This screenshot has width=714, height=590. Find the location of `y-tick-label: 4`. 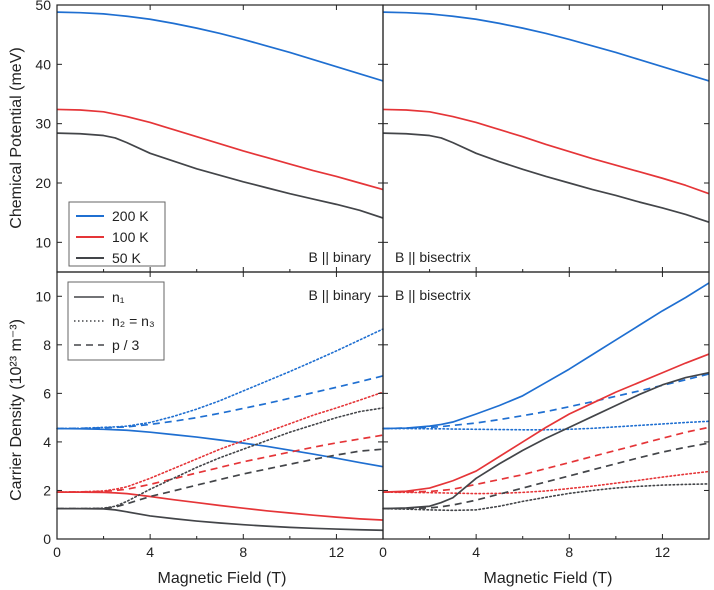

y-tick-label: 4 is located at coordinates (47, 442).